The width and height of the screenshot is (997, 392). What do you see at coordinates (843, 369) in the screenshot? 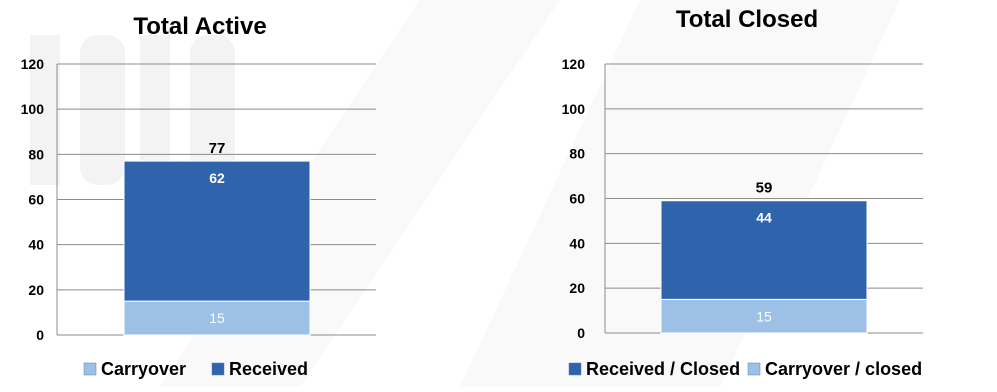
I see `legend-label: Carryover / closed` at bounding box center [843, 369].